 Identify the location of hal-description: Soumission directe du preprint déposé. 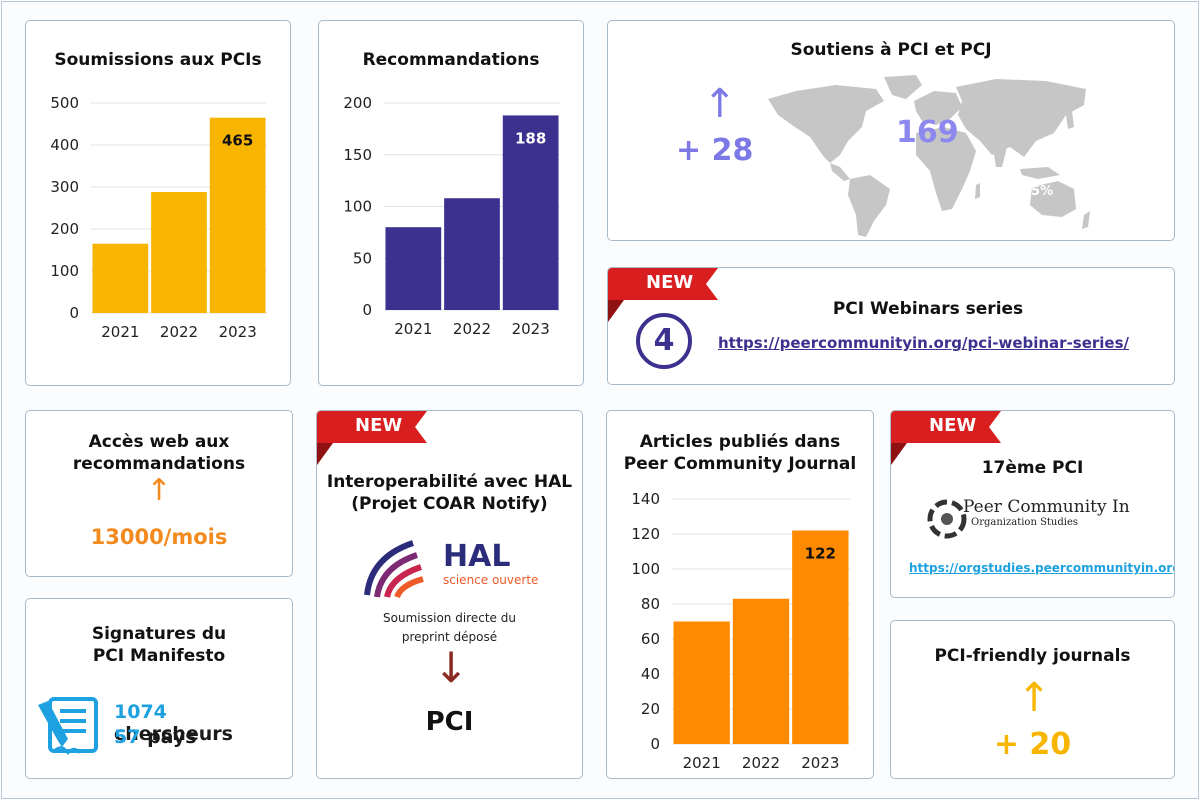
(449, 628).